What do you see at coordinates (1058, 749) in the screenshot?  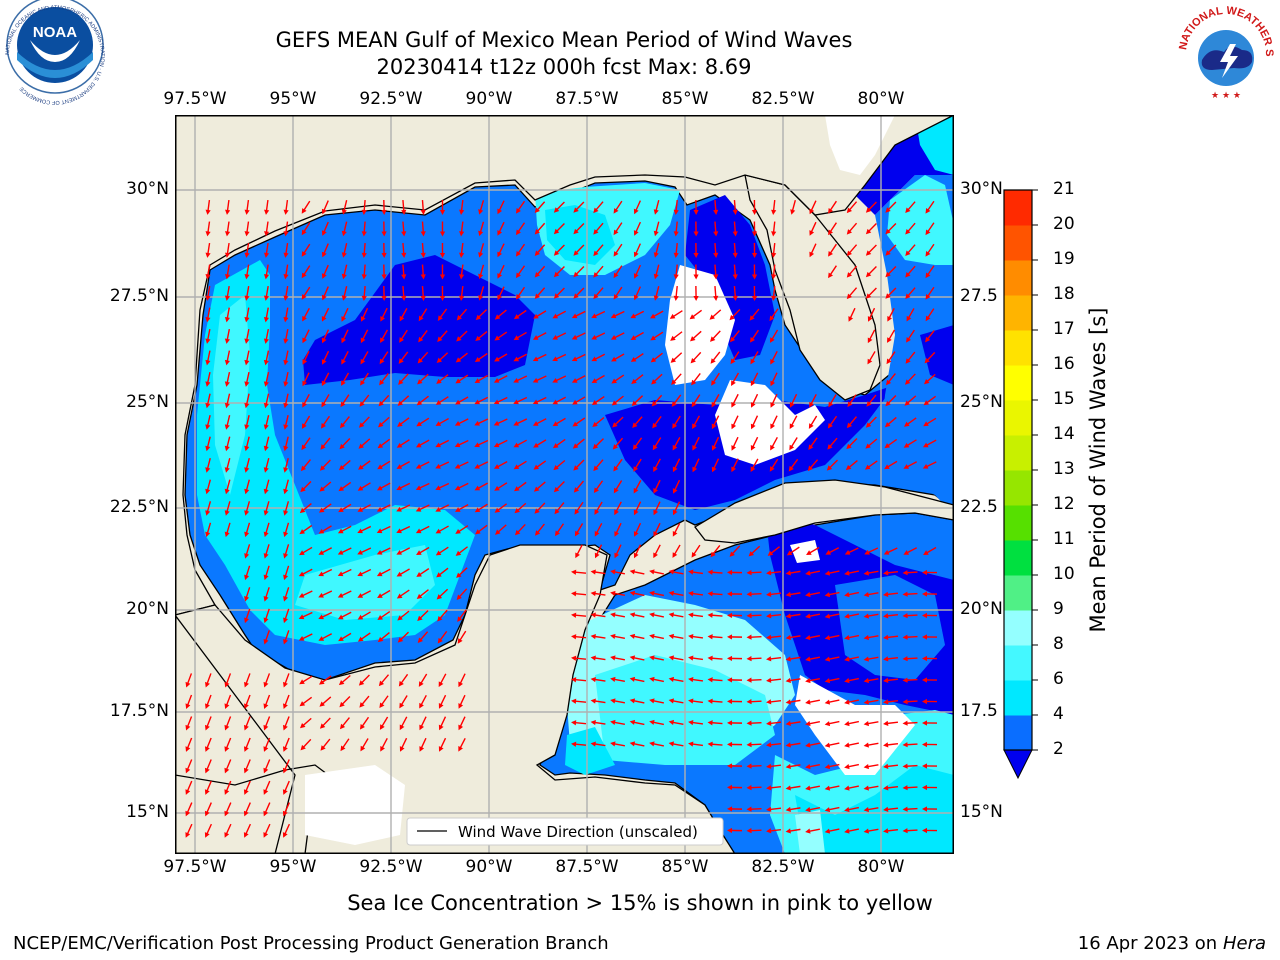 I see `colorbar-tick-label: 2` at bounding box center [1058, 749].